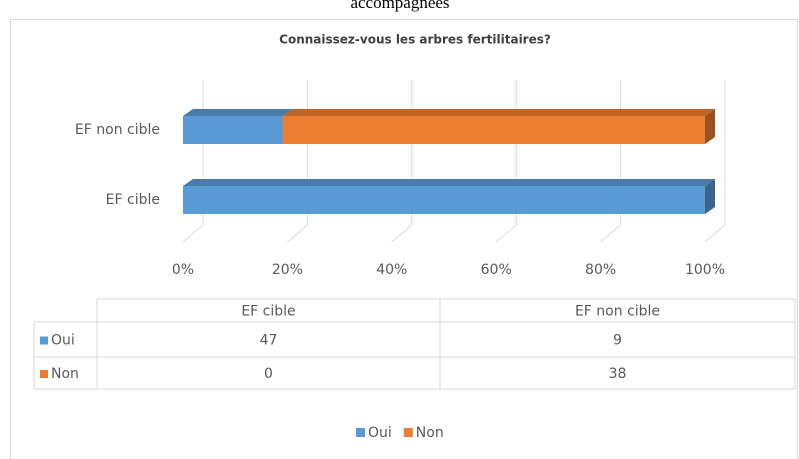  I want to click on table-row-label: Non, so click(65, 374).